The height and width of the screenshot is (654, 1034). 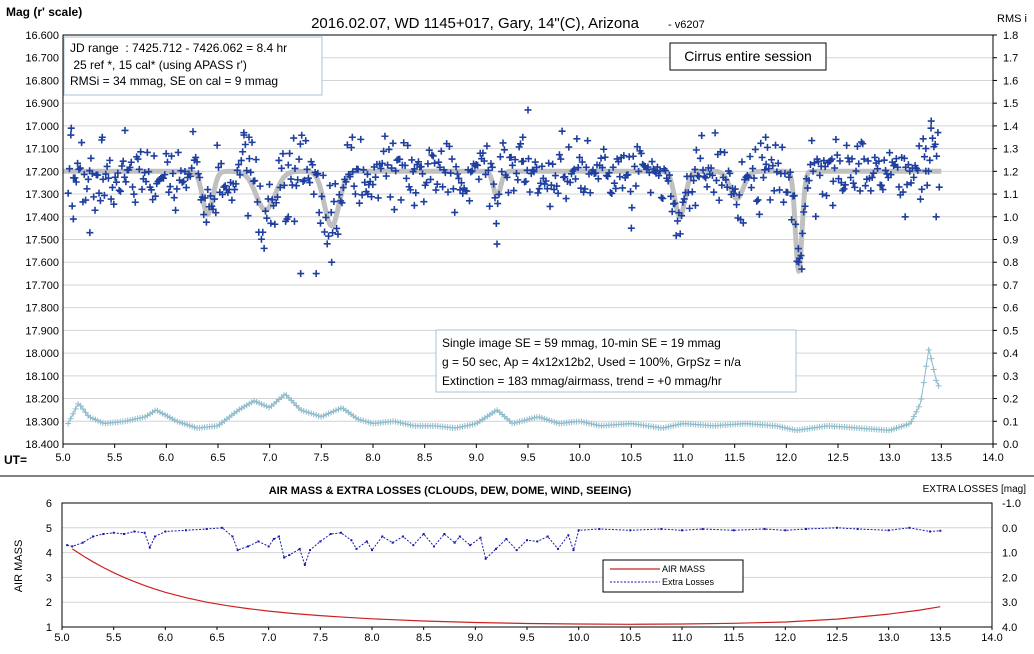 What do you see at coordinates (579, 458) in the screenshot?
I see `x-tick-label: 10.0` at bounding box center [579, 458].